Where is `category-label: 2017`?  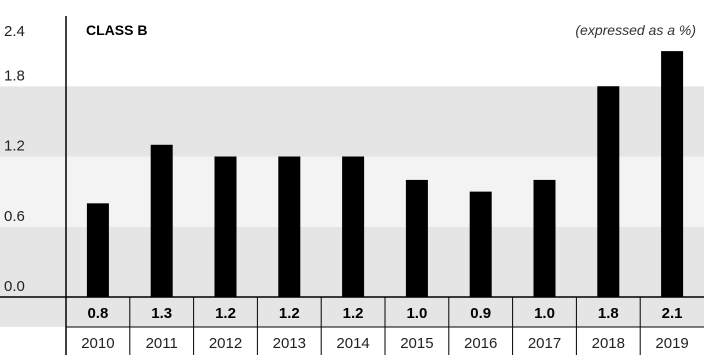
category-label: 2017 is located at coordinates (544, 343).